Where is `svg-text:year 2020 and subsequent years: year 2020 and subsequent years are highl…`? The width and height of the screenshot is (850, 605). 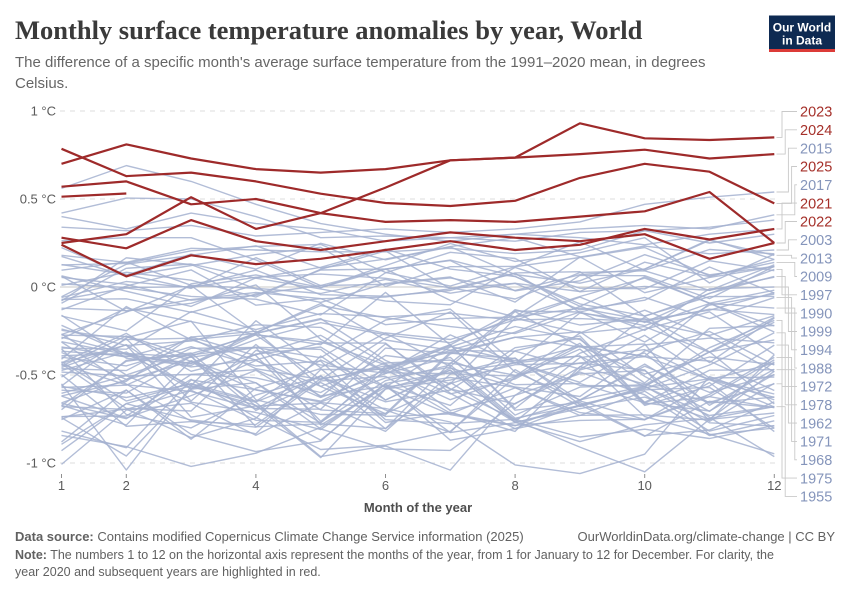 svg-text:year 2020 and subsequent years: year 2020 and subsequent years are highl… is located at coordinates (168, 572).